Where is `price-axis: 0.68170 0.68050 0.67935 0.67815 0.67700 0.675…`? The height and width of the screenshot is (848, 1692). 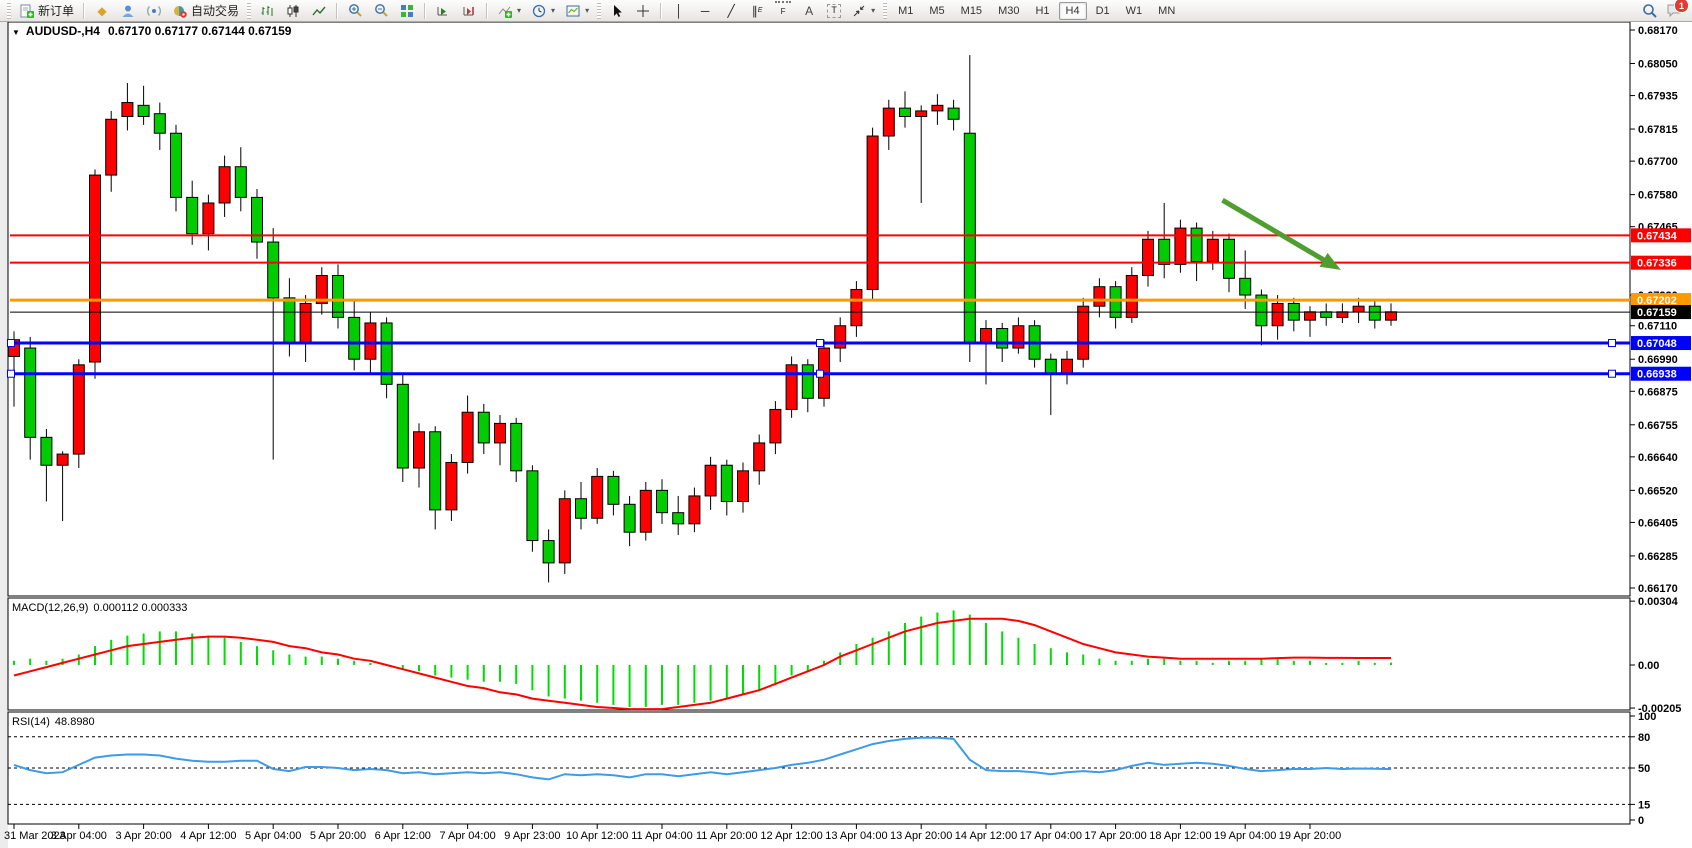
price-axis: 0.68170 0.68050 0.67935 0.67815 0.67700 0.675… is located at coordinates (1655, 426).